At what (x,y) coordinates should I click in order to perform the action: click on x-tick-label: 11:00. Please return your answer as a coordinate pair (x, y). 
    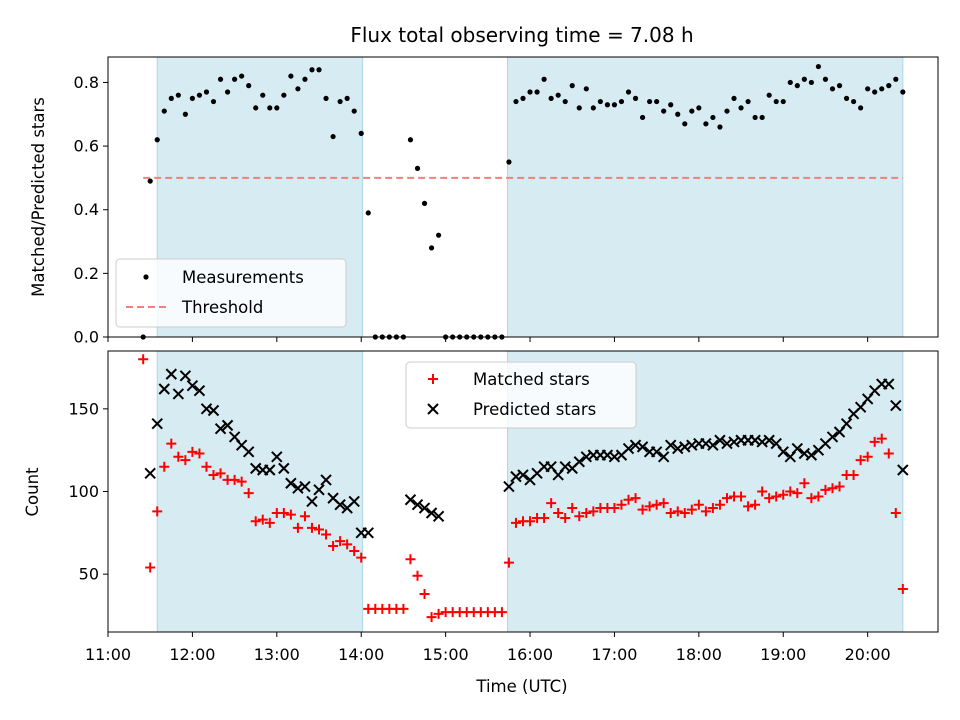
    Looking at the image, I should click on (108, 654).